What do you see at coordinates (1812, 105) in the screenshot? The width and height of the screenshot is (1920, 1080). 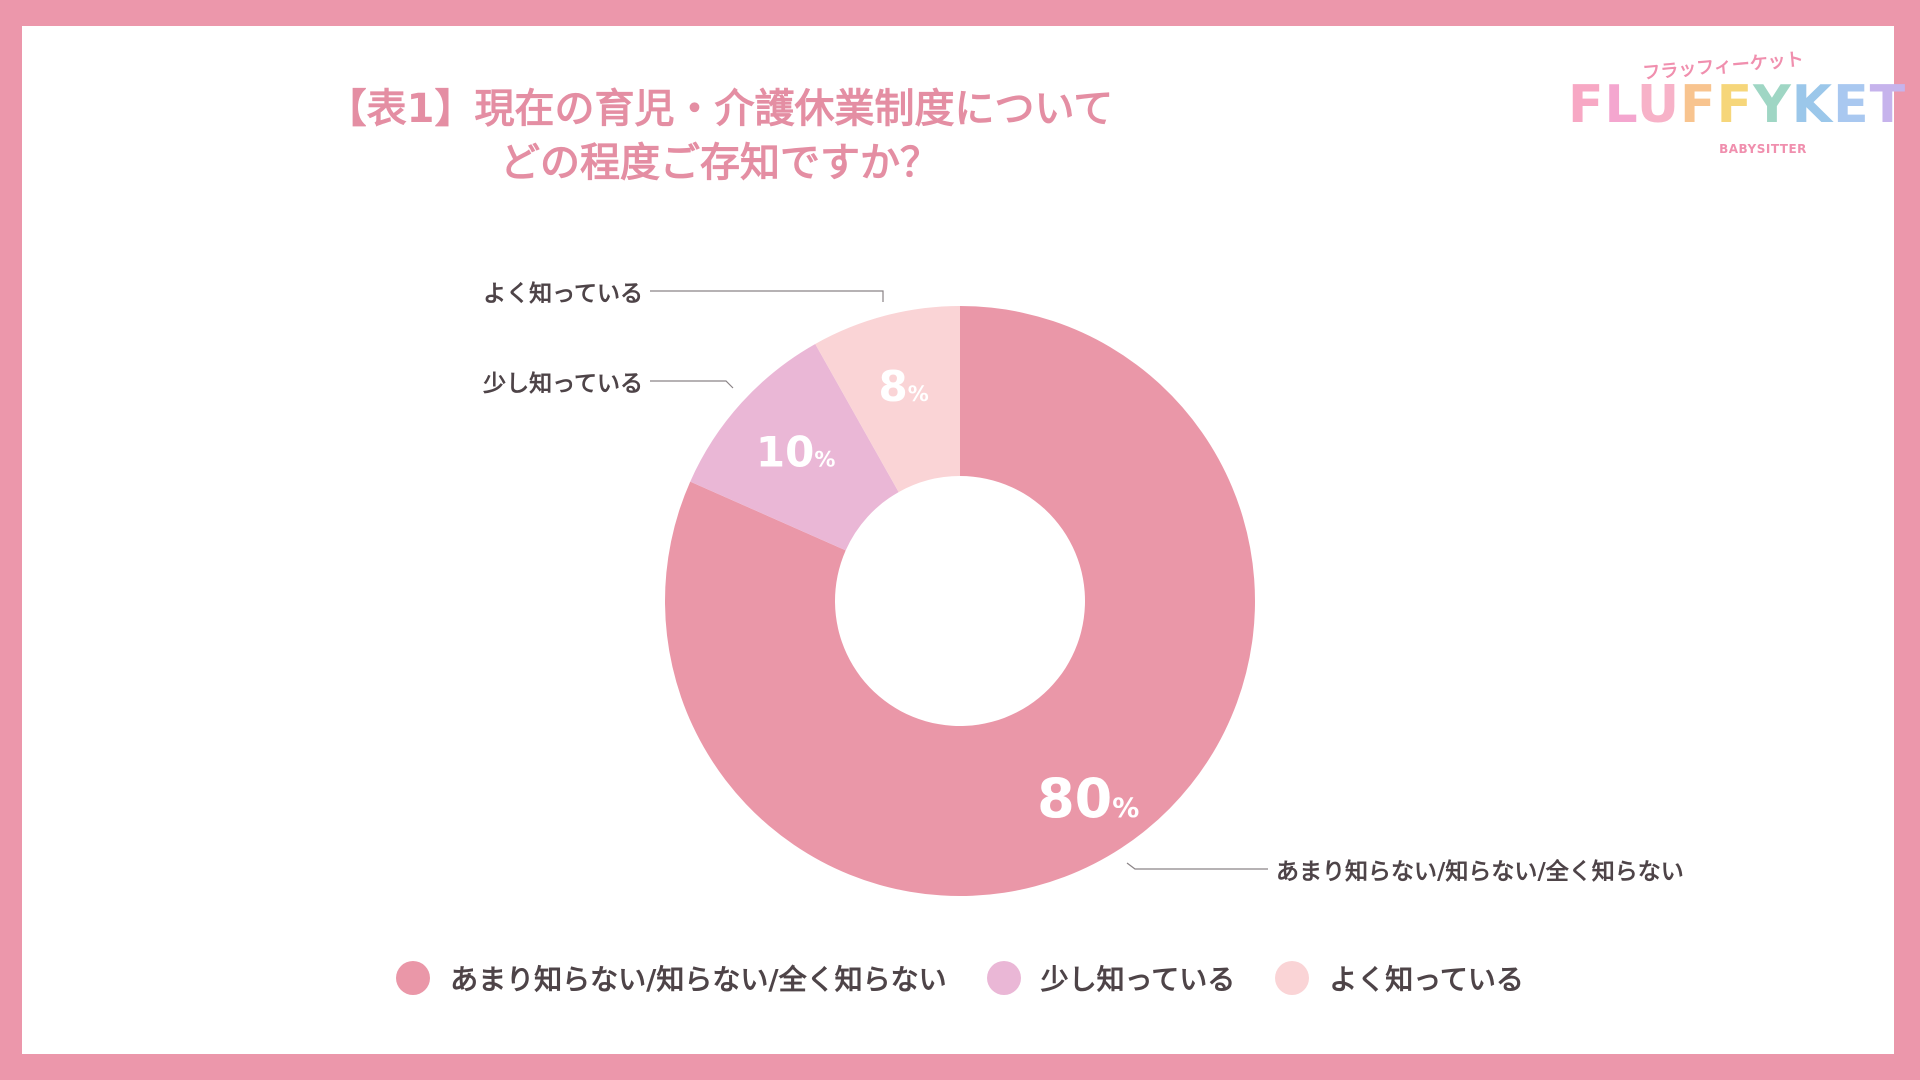 I see `logo-letter: K` at bounding box center [1812, 105].